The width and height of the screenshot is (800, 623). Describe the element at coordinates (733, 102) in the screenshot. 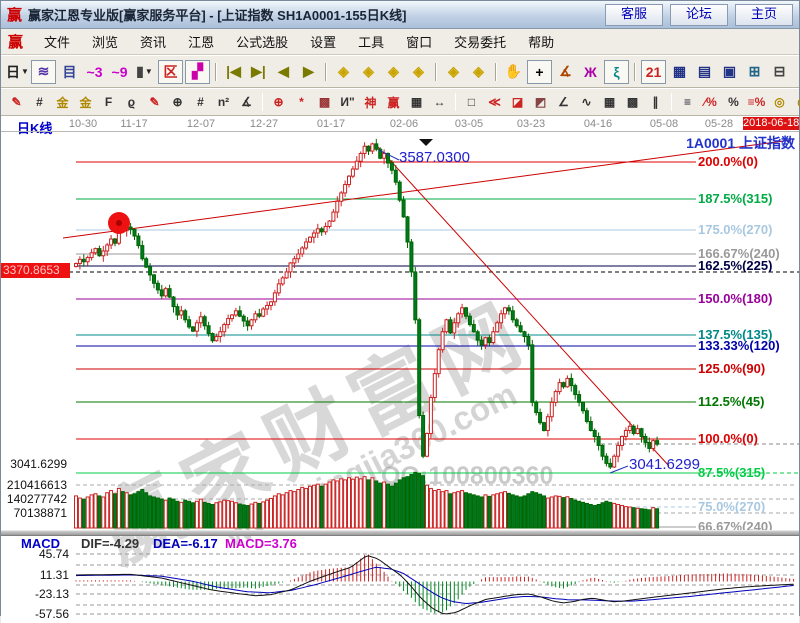

I see `percent-icon: %` at that location.